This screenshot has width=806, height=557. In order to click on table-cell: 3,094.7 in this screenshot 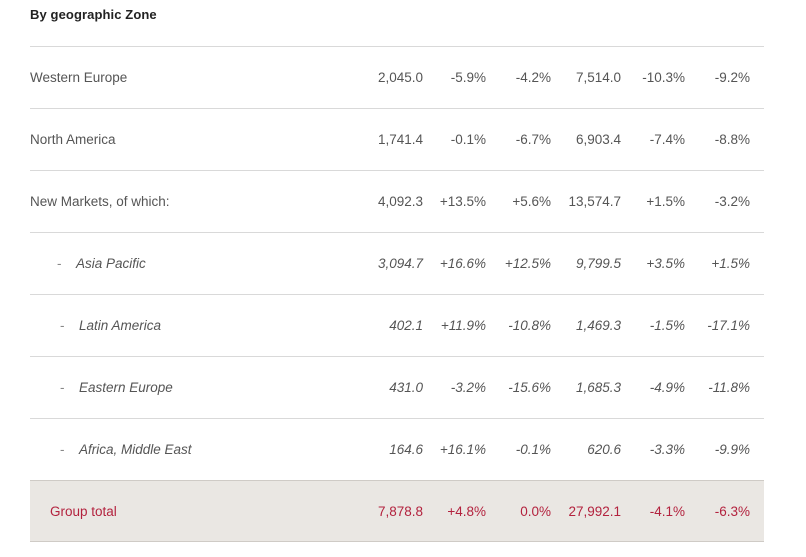, I will do `click(400, 263)`.